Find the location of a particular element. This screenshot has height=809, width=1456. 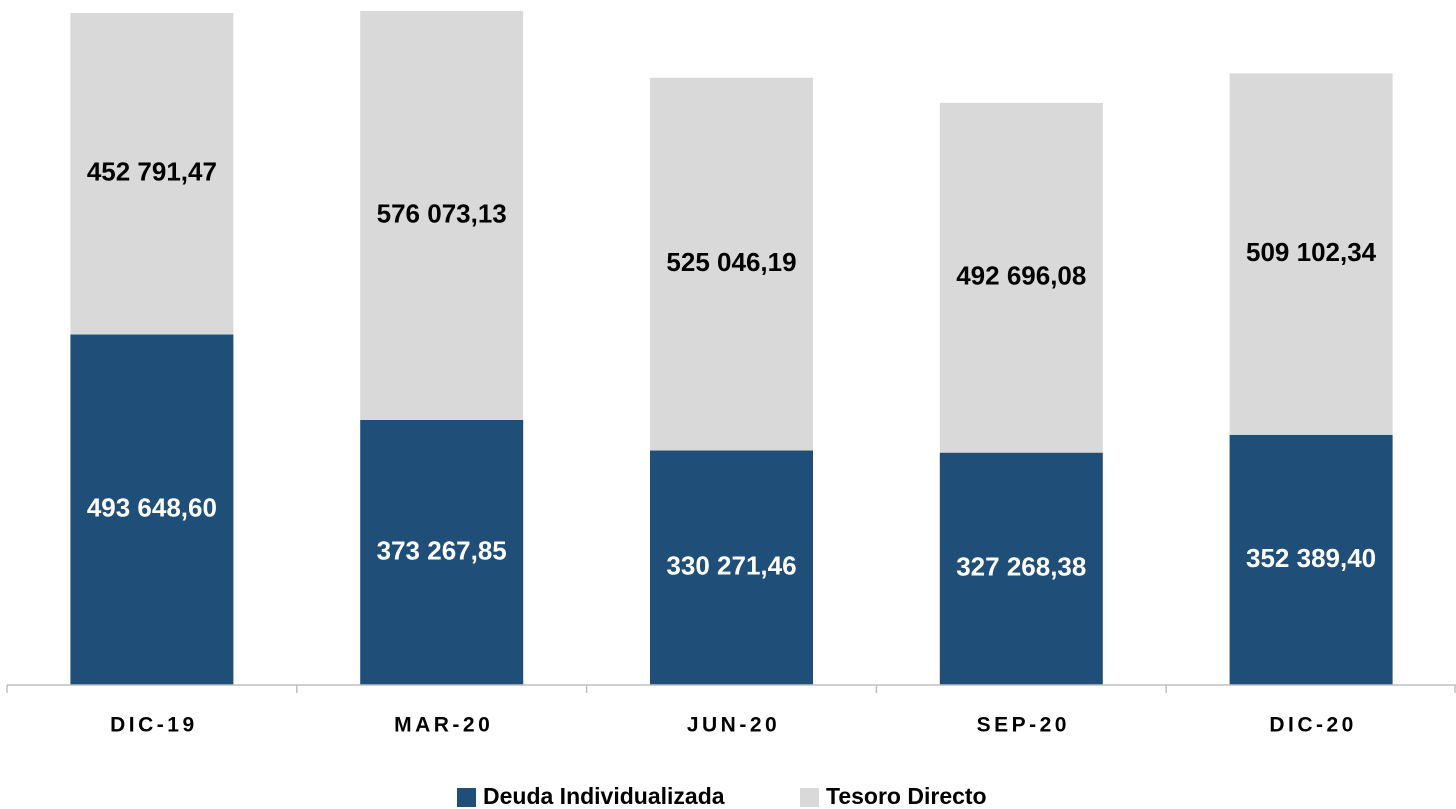

legend-label: Deuda Individualizada is located at coordinates (604, 796).